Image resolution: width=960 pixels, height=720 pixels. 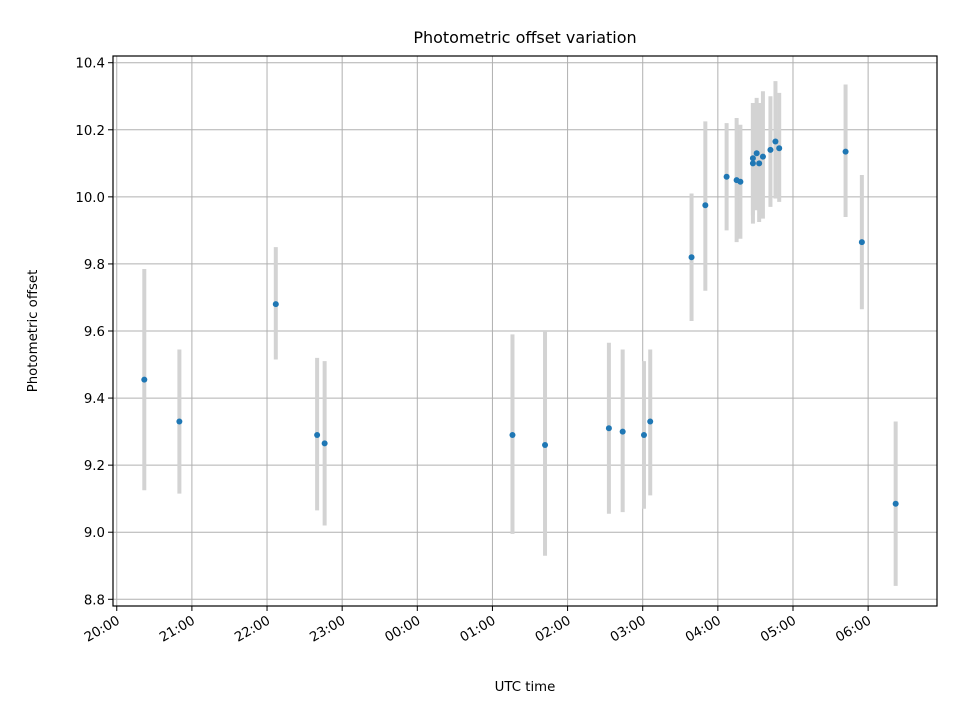 I want to click on x-axis-label: UTC time, so click(x=525, y=687).